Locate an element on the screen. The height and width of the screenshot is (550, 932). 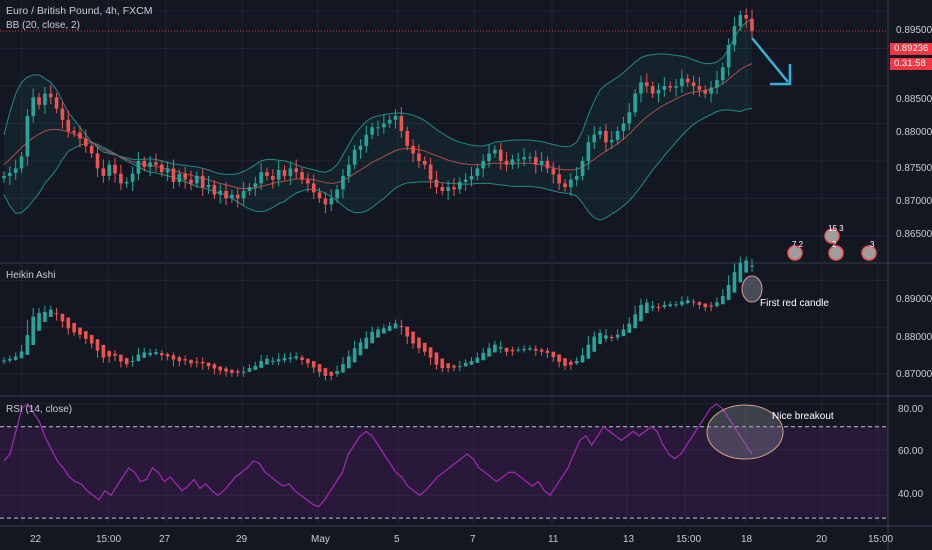
first-red-candle-annotation: First red candle is located at coordinates (794, 303).